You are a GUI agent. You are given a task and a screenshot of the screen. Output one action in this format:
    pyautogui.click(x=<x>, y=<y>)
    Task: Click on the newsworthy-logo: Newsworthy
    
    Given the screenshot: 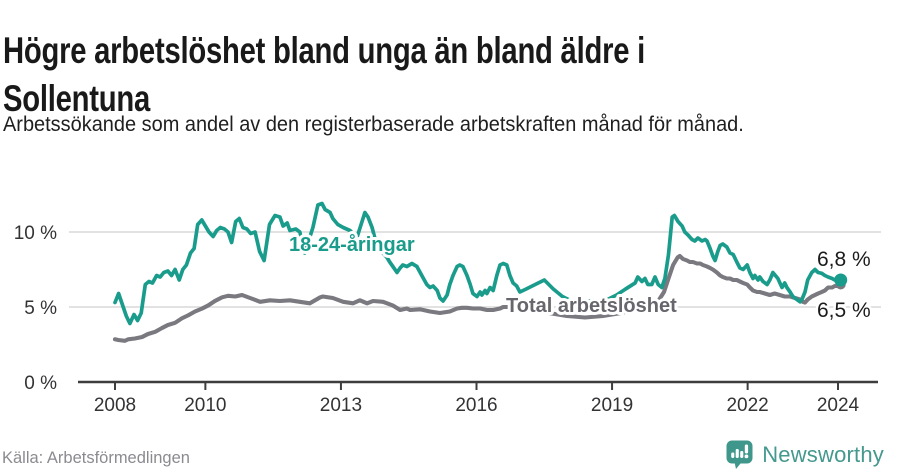 What is the action you would take?
    pyautogui.click(x=804, y=454)
    